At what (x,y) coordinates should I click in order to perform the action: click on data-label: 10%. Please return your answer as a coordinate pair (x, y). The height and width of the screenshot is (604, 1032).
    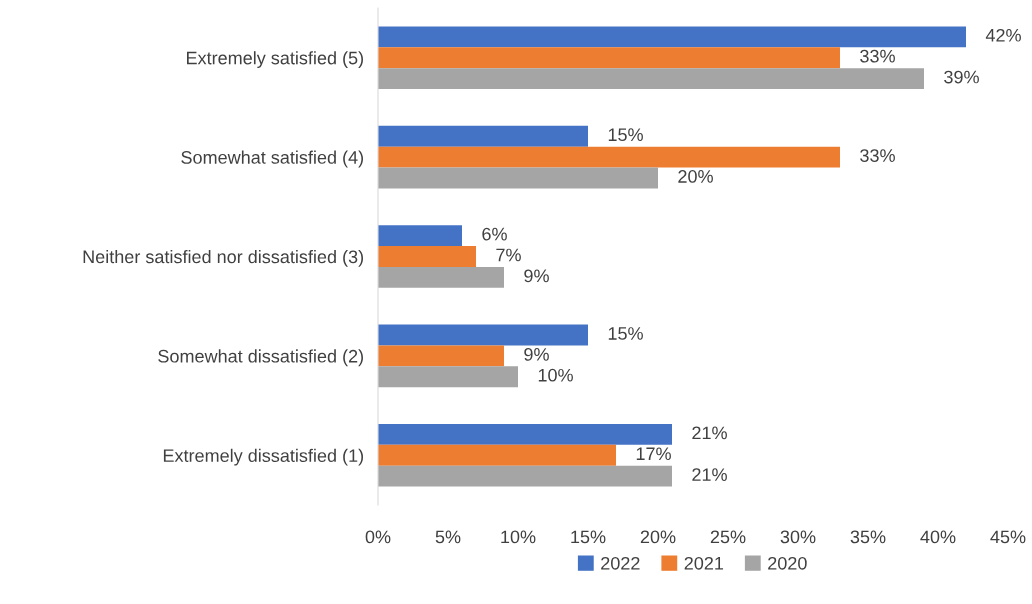
    Looking at the image, I should click on (555, 375).